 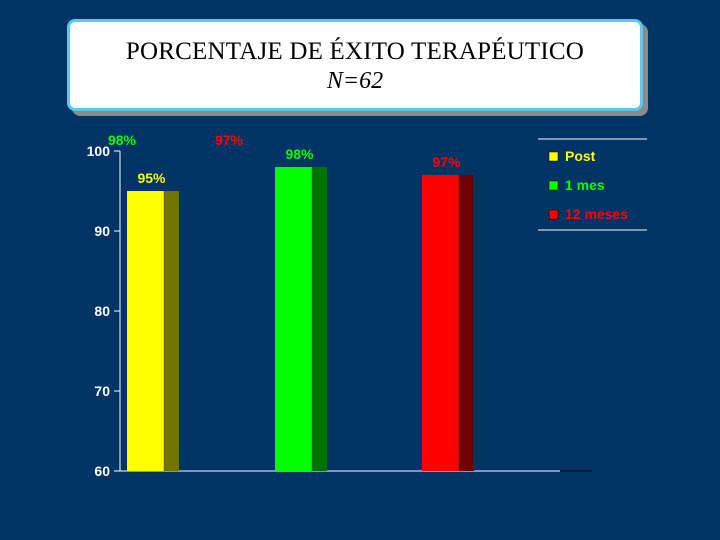 I want to click on data-label: 95%, so click(x=151, y=178).